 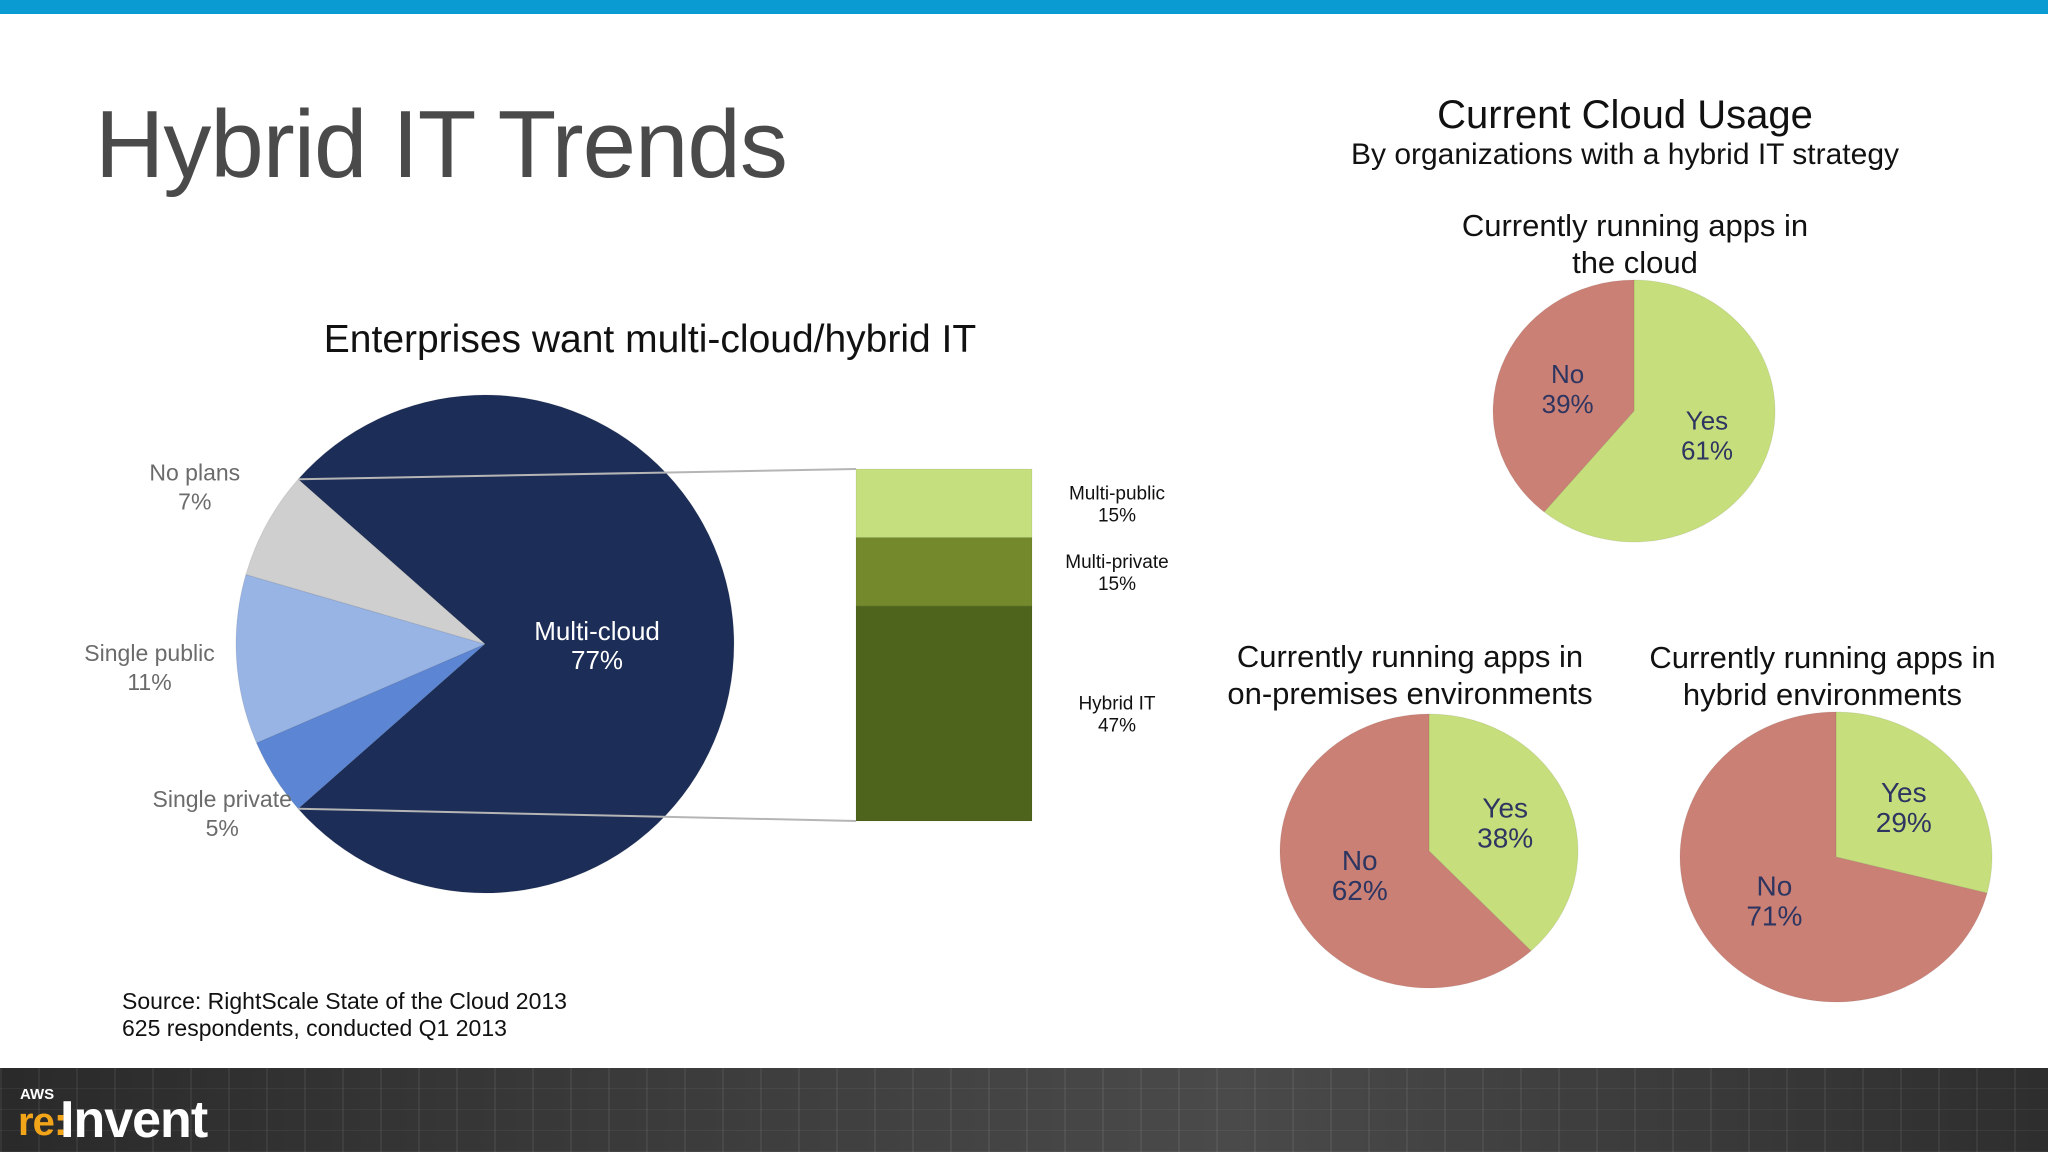 I want to click on cloud-pie-heading-line1: Currently running apps in, so click(x=1635, y=225).